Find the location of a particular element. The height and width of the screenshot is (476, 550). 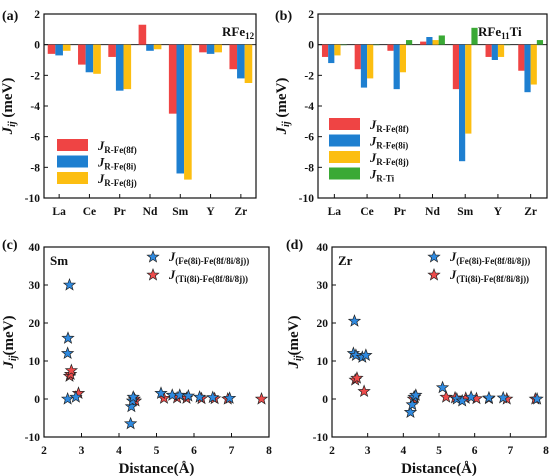

panel-label: (c) is located at coordinates (10, 245).